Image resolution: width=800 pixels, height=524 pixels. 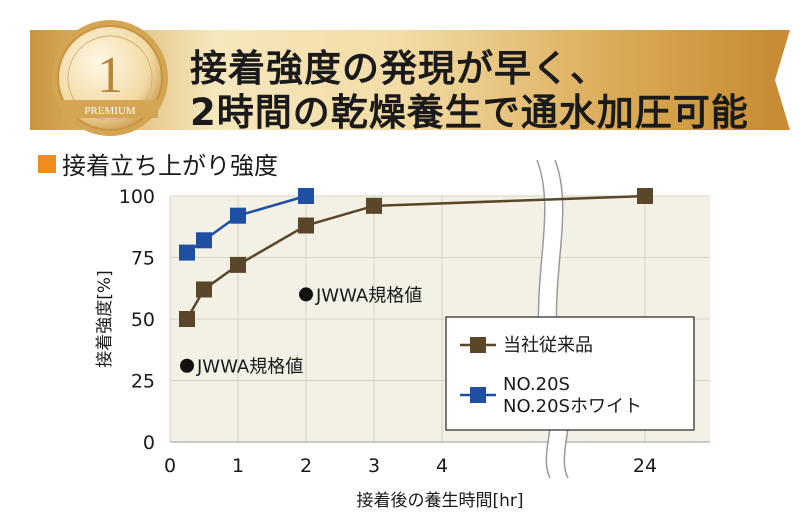 I want to click on y-tick-label: 75, so click(x=143, y=259).